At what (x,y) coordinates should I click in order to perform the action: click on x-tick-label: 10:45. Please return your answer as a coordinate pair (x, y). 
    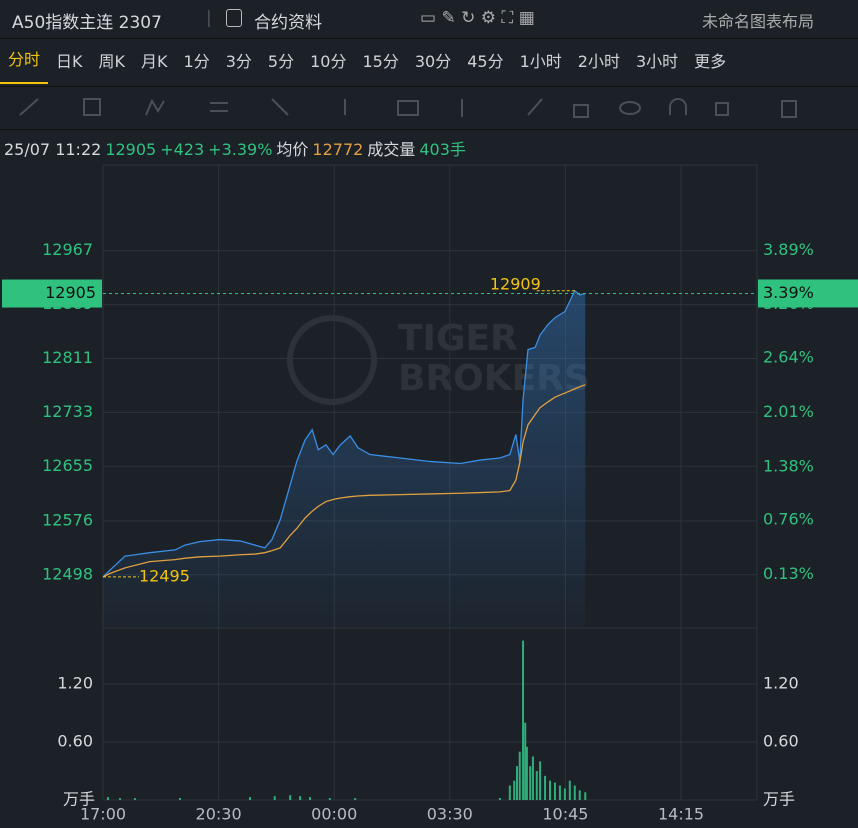
    Looking at the image, I should click on (565, 814).